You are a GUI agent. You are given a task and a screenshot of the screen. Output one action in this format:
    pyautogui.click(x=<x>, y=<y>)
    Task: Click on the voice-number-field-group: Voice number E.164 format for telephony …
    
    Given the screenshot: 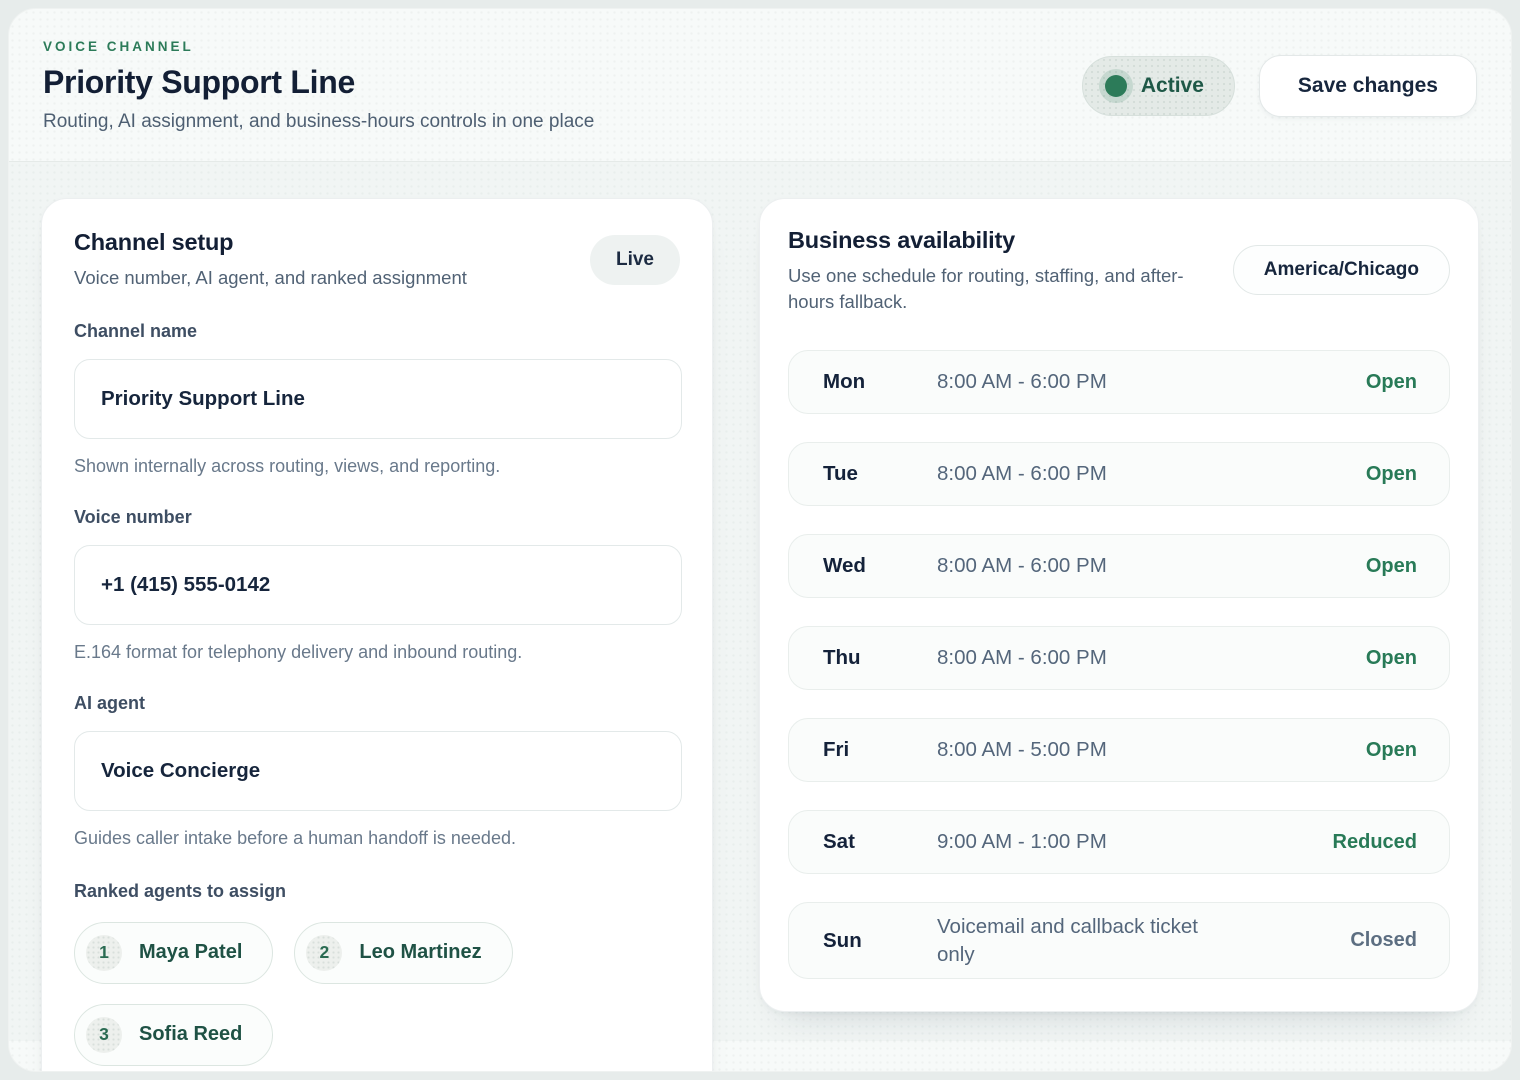 What is the action you would take?
    pyautogui.click(x=378, y=584)
    